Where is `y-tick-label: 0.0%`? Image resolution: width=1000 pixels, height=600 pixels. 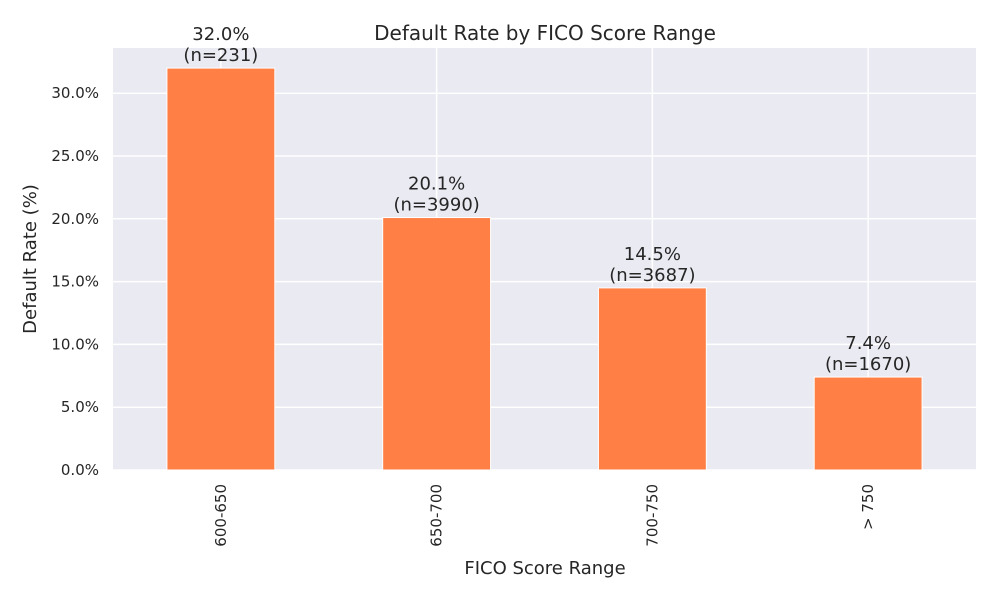 y-tick-label: 0.0% is located at coordinates (80, 470).